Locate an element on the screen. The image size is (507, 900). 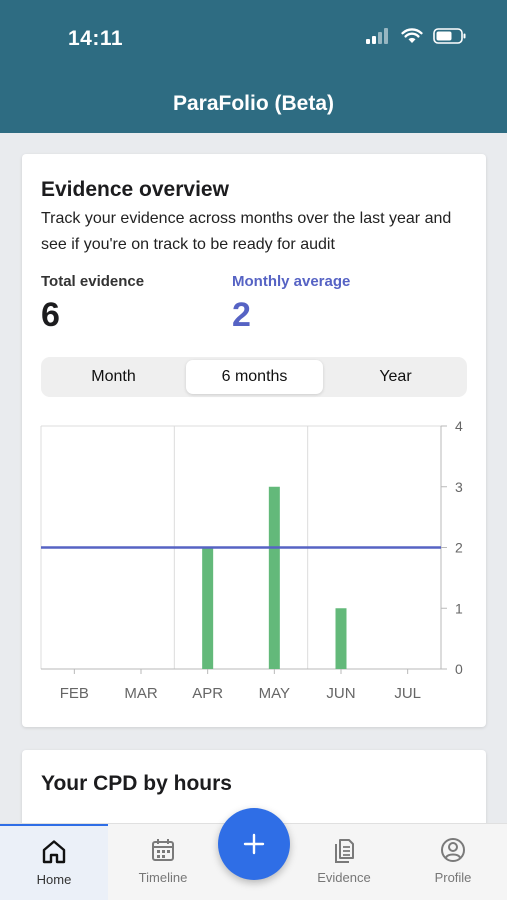
segment-year: Year is located at coordinates (395, 376).